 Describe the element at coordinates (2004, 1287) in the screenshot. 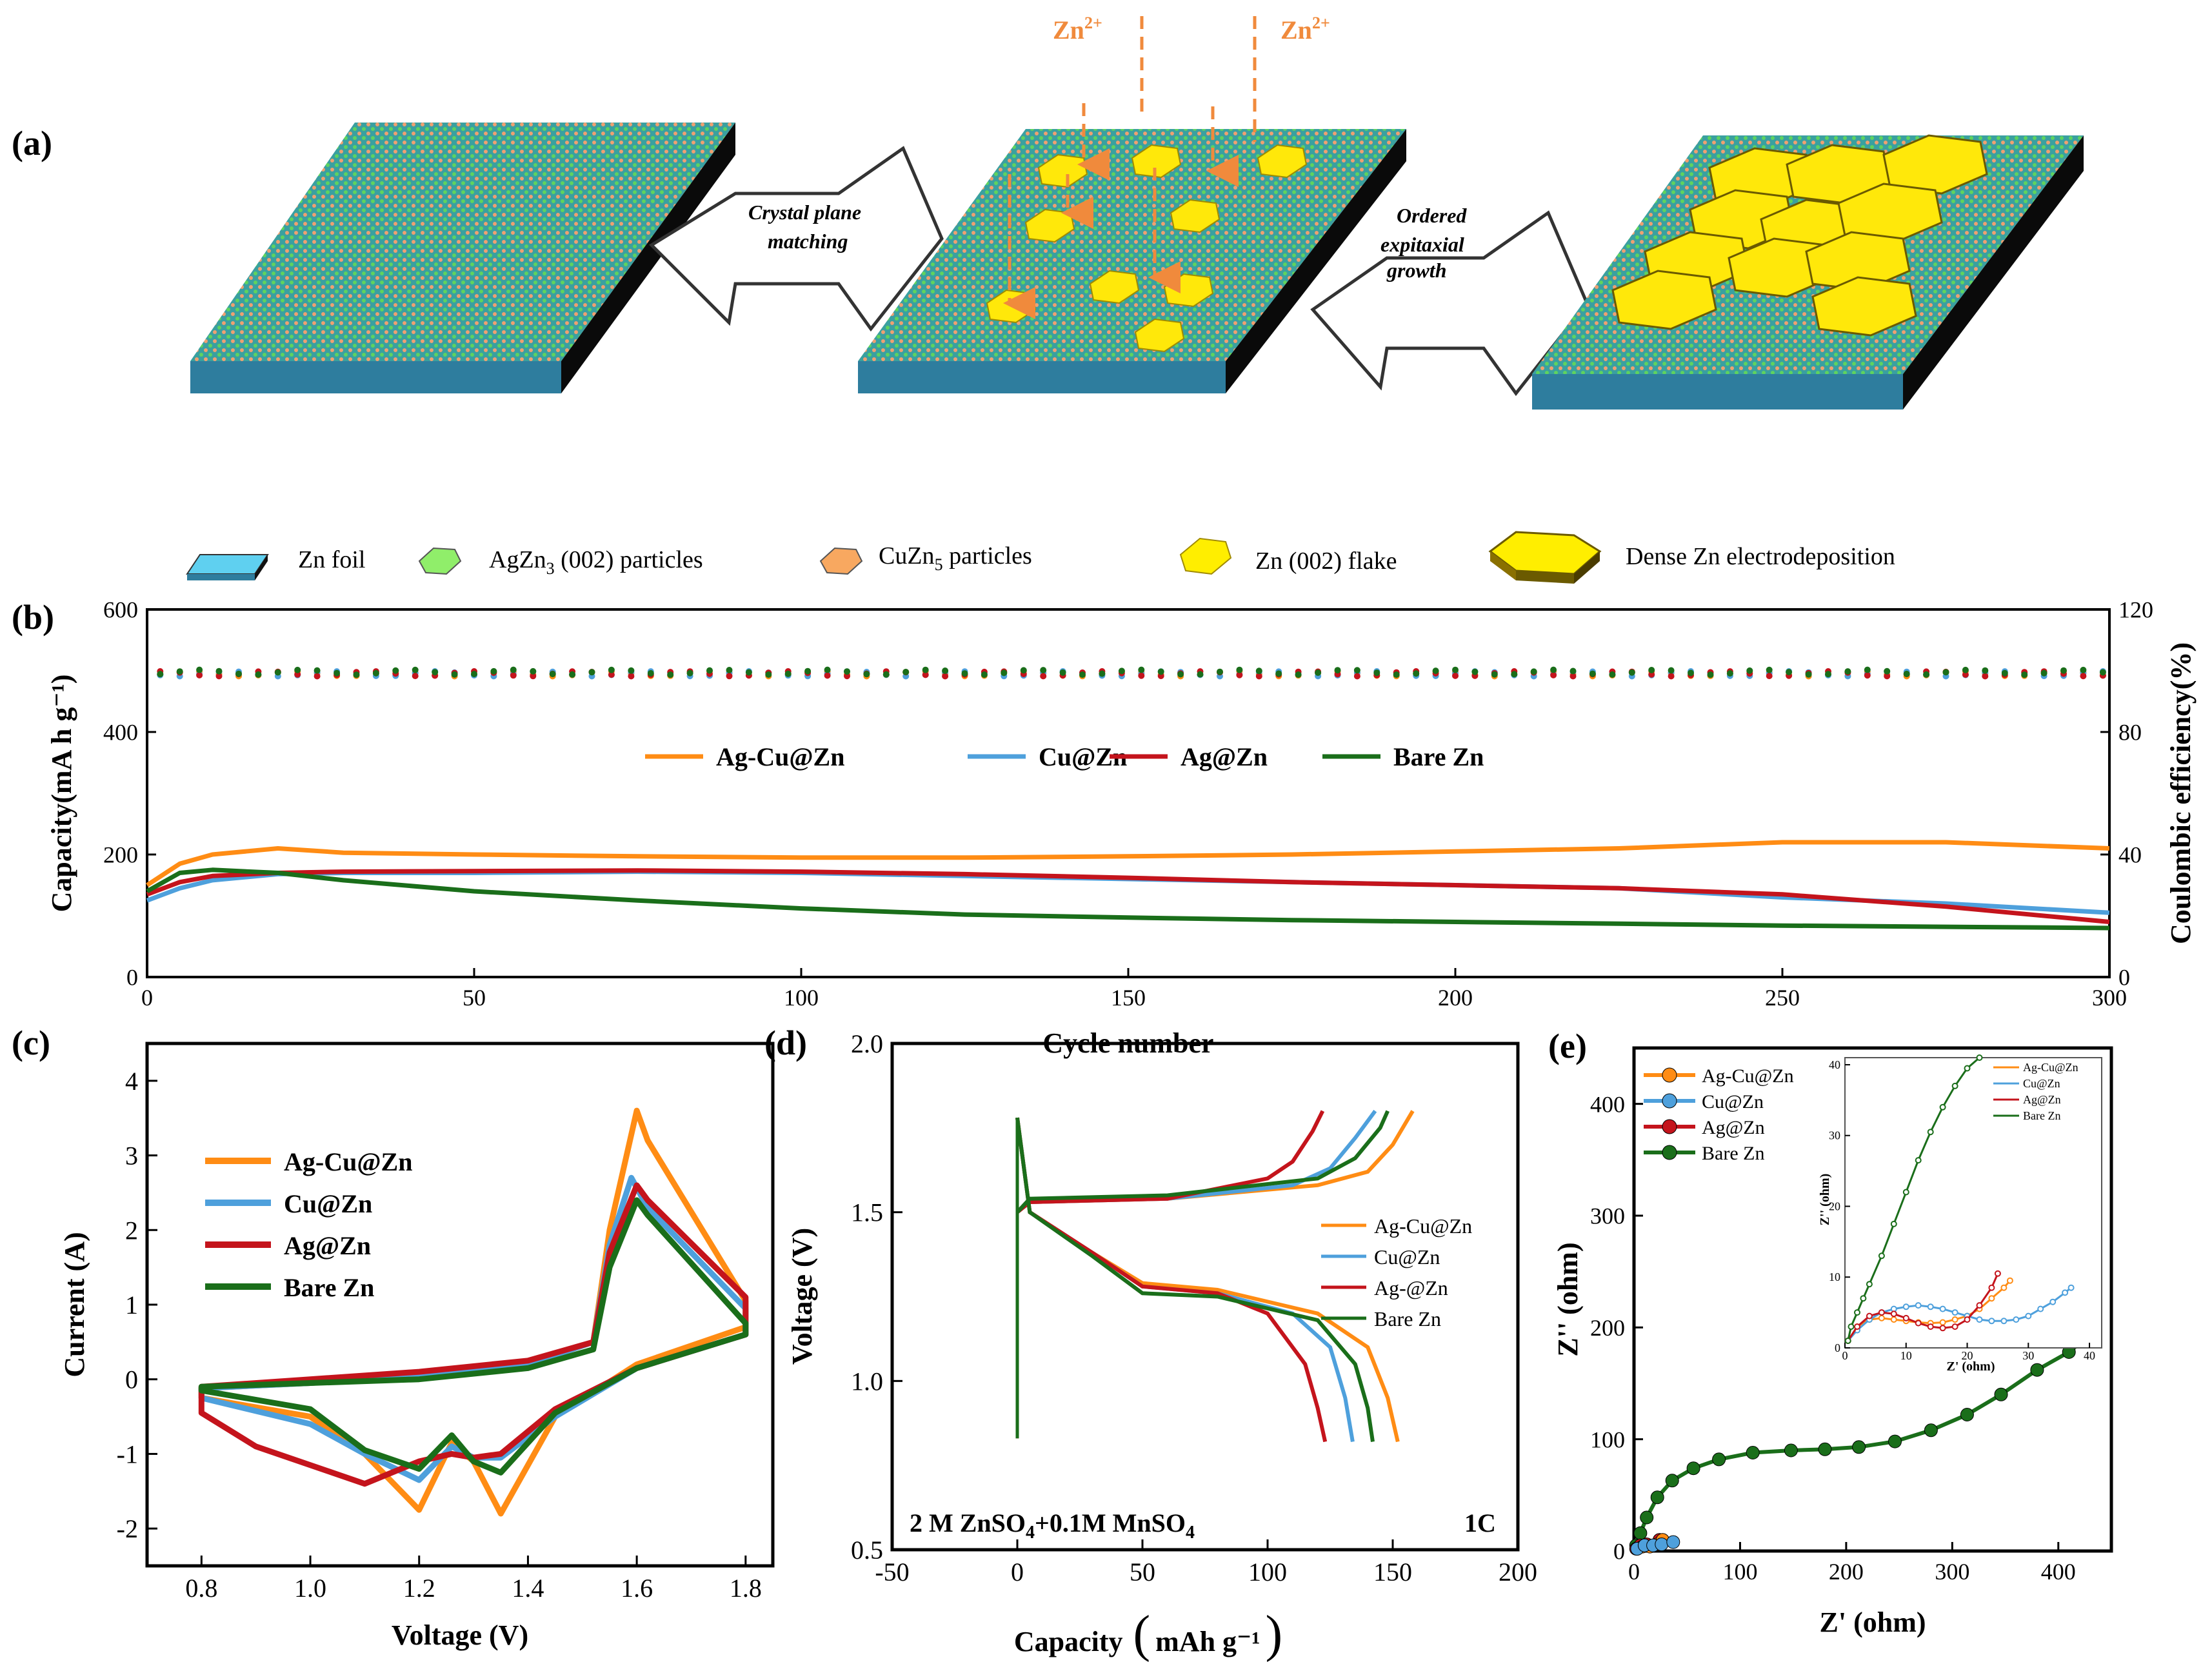

I see `inset-point-ag-cu-zn` at that location.